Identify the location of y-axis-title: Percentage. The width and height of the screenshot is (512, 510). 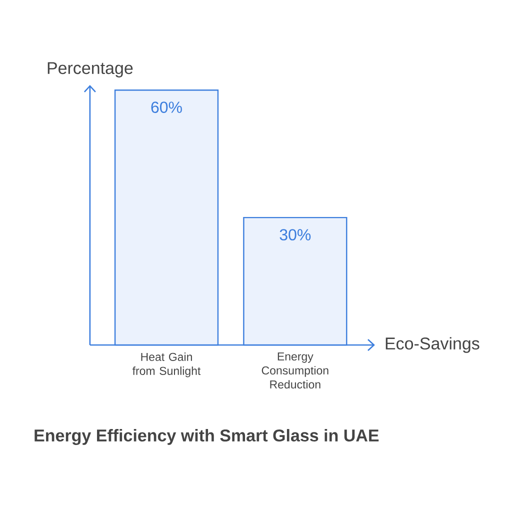
(90, 70).